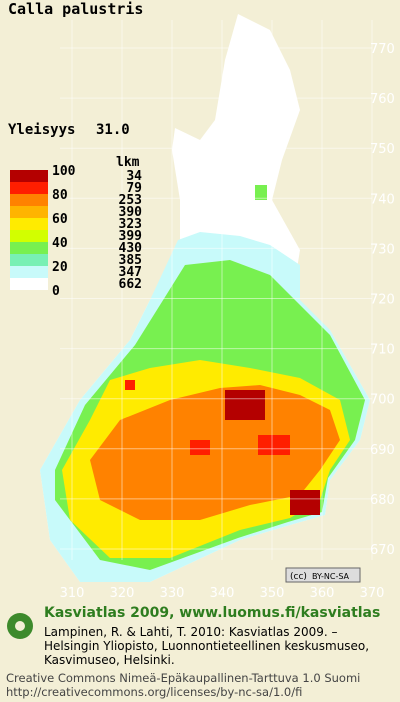 The image size is (400, 702). Describe the element at coordinates (134, 188) in the screenshot. I see `legend-count: 79` at that location.